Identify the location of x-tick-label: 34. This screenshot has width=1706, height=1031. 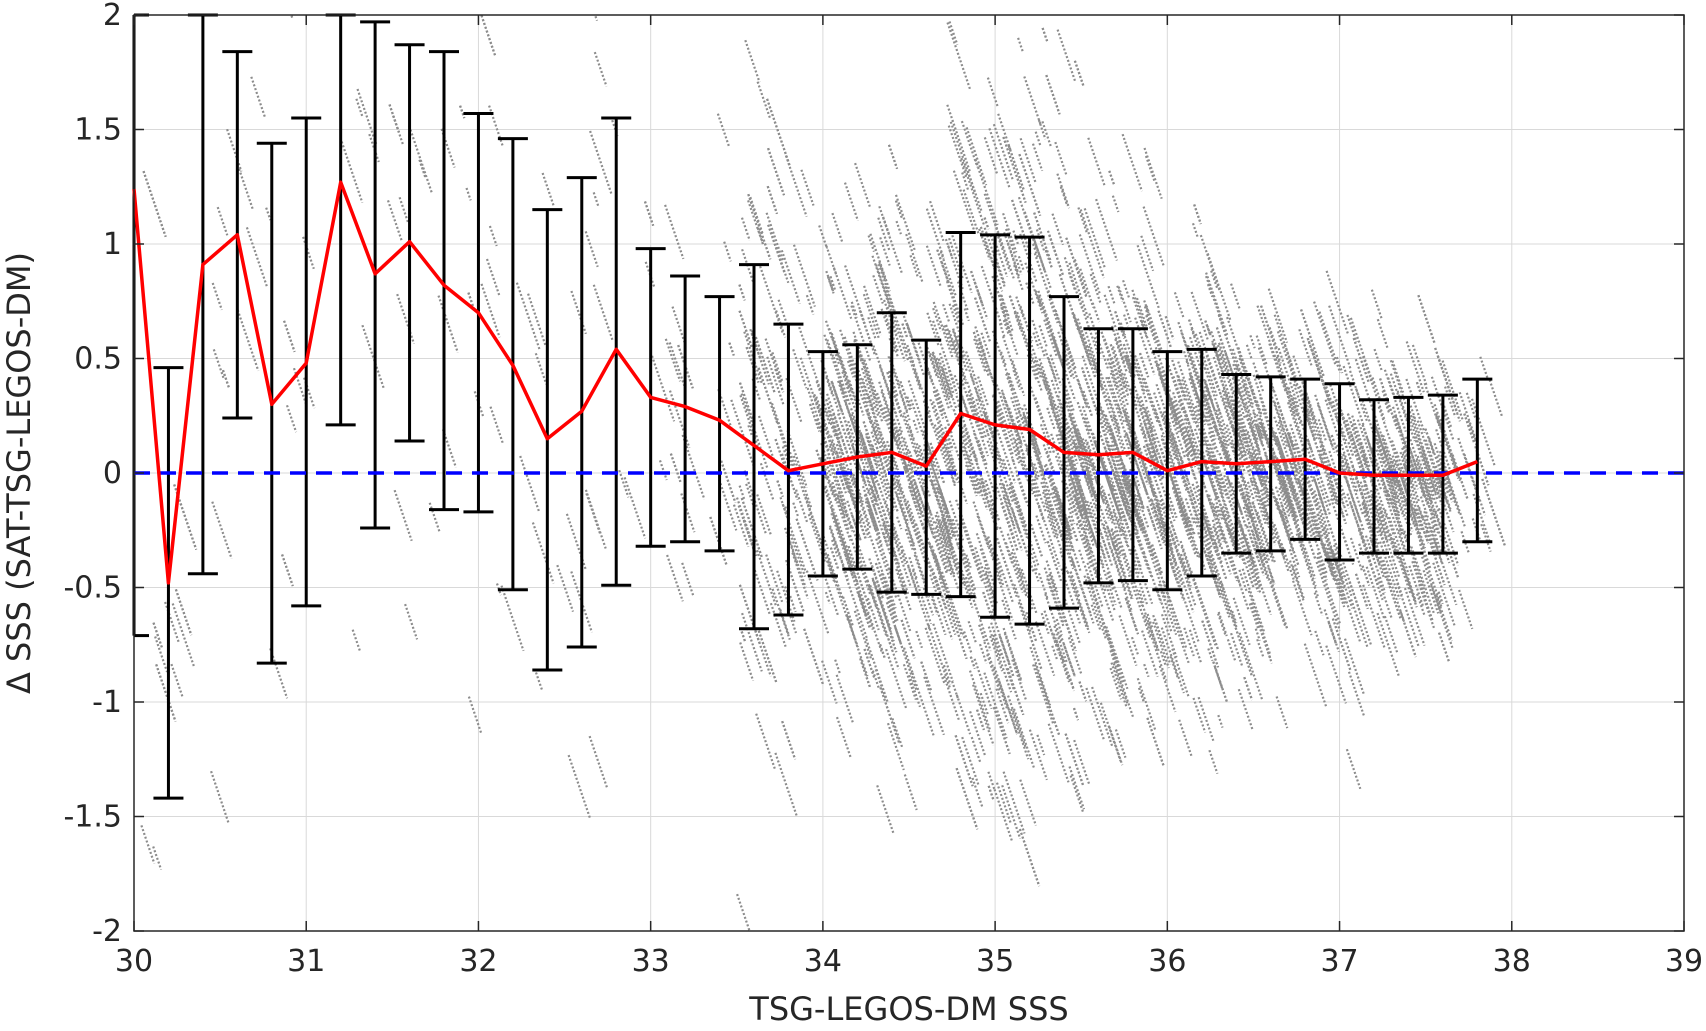
(823, 961).